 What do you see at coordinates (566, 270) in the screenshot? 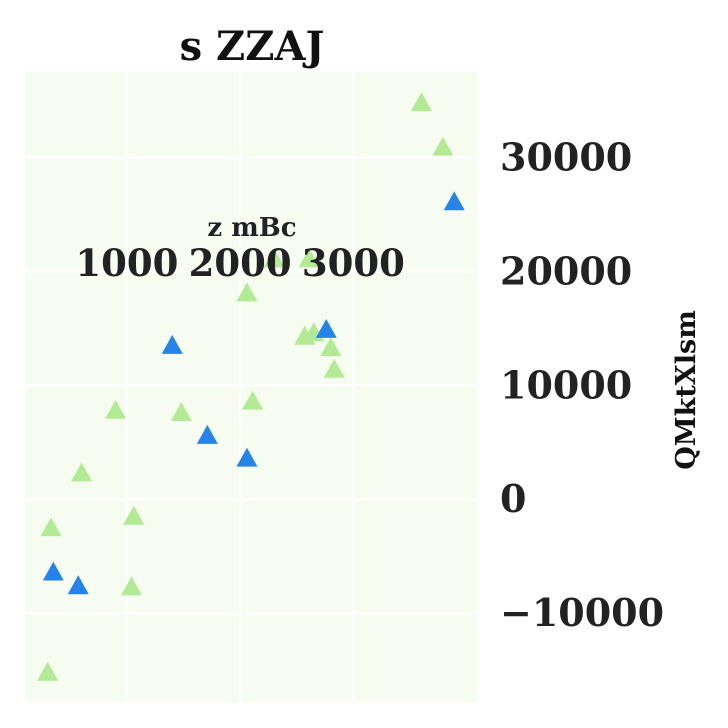
I see `y-tick-label: 20000` at bounding box center [566, 270].